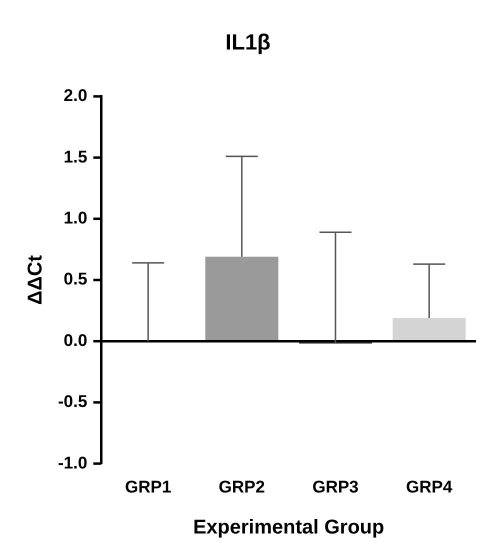  I want to click on y-tick-label: -0.5, so click(73, 402).